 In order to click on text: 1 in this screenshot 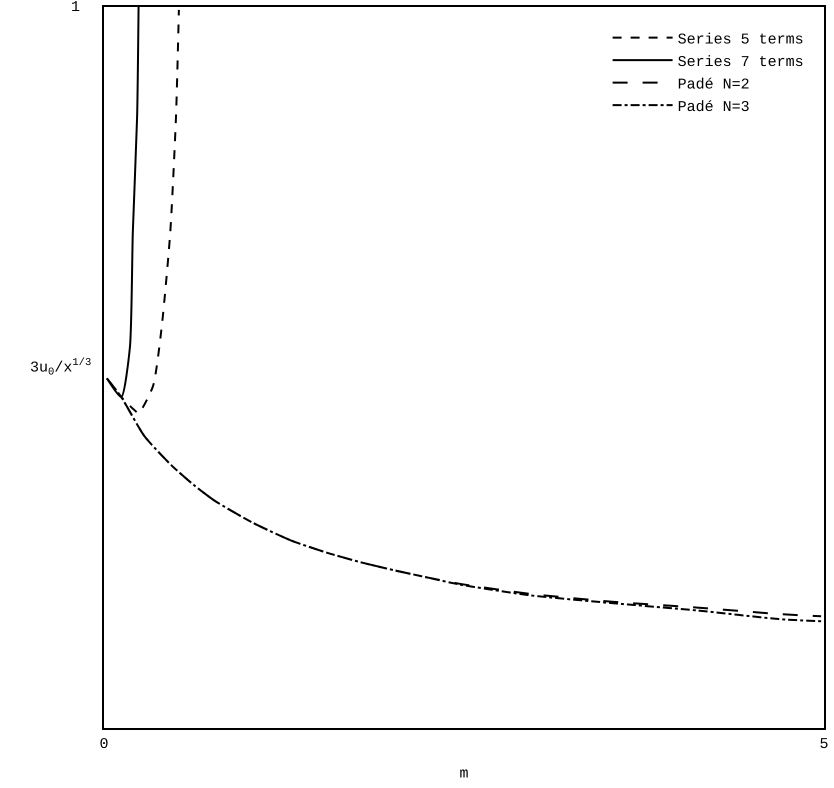, I will do `click(75, 8)`.